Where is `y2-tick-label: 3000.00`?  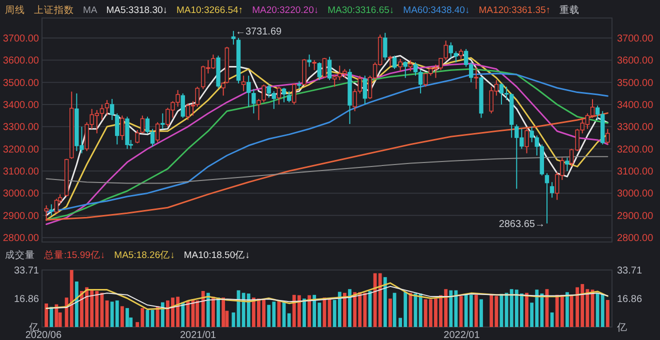 y2-tick-label: 3000.00 is located at coordinates (635, 194).